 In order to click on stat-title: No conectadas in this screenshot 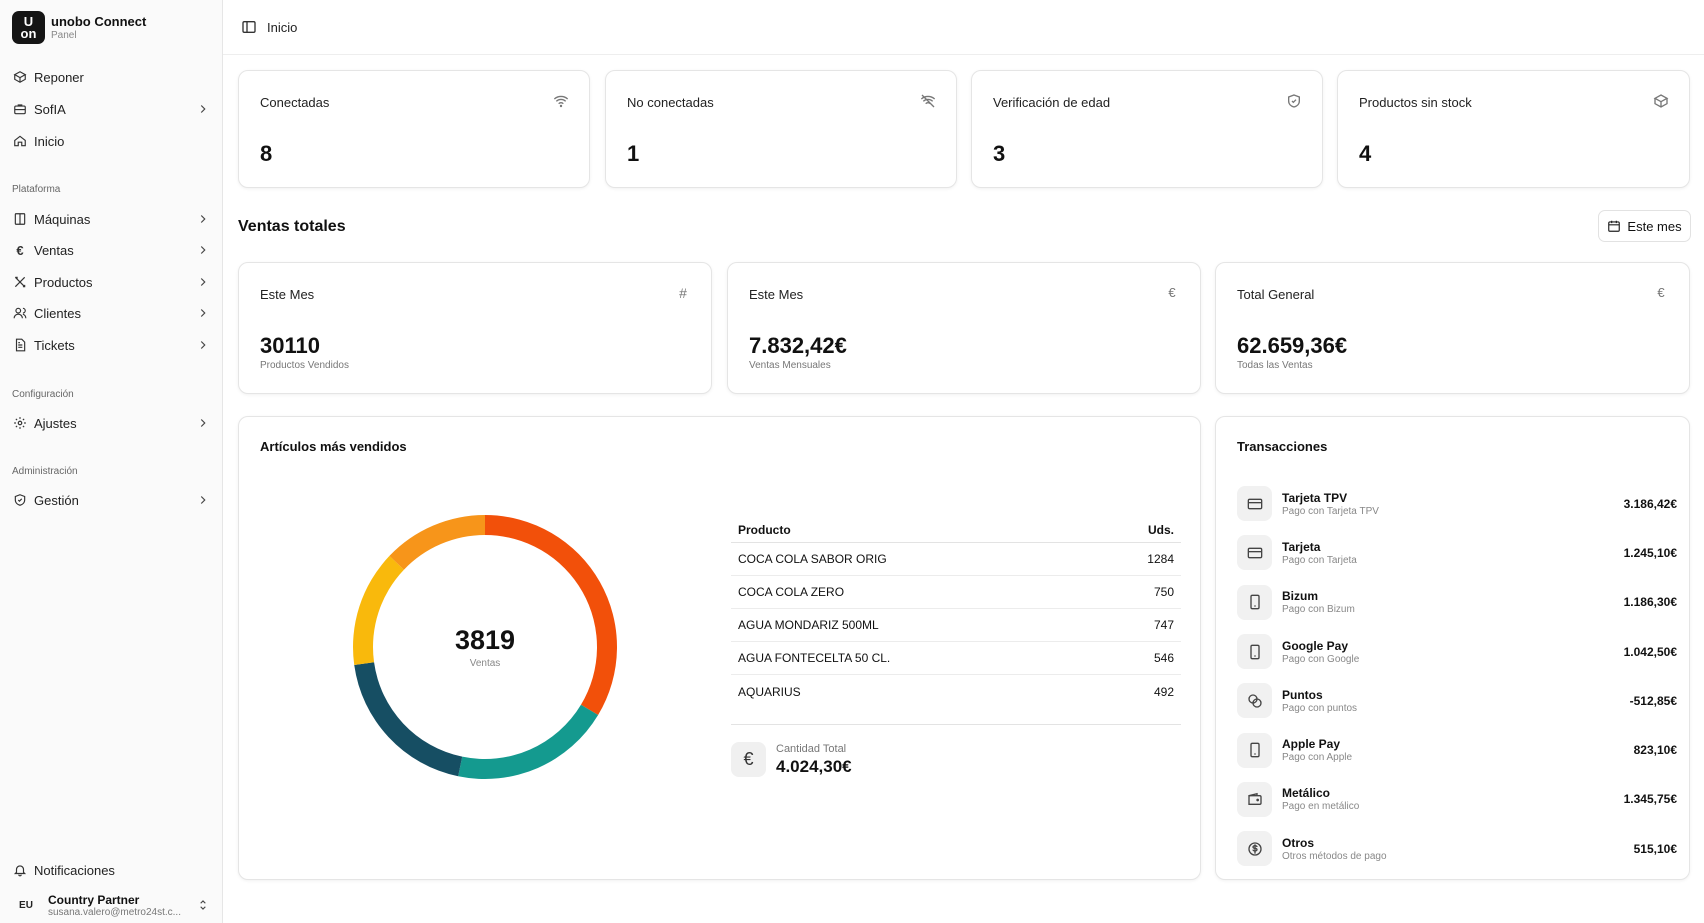, I will do `click(670, 102)`.